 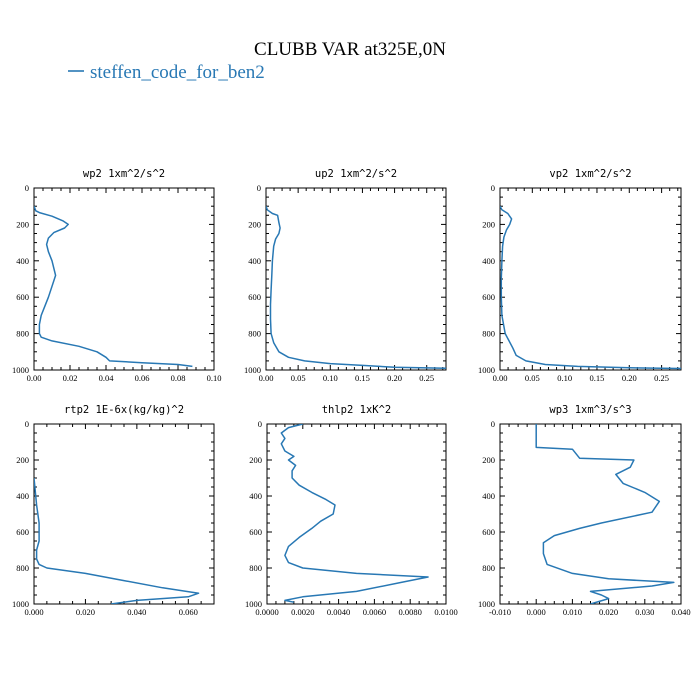 What do you see at coordinates (177, 72) in the screenshot?
I see `legend-label: steffen_code_for_ben2` at bounding box center [177, 72].